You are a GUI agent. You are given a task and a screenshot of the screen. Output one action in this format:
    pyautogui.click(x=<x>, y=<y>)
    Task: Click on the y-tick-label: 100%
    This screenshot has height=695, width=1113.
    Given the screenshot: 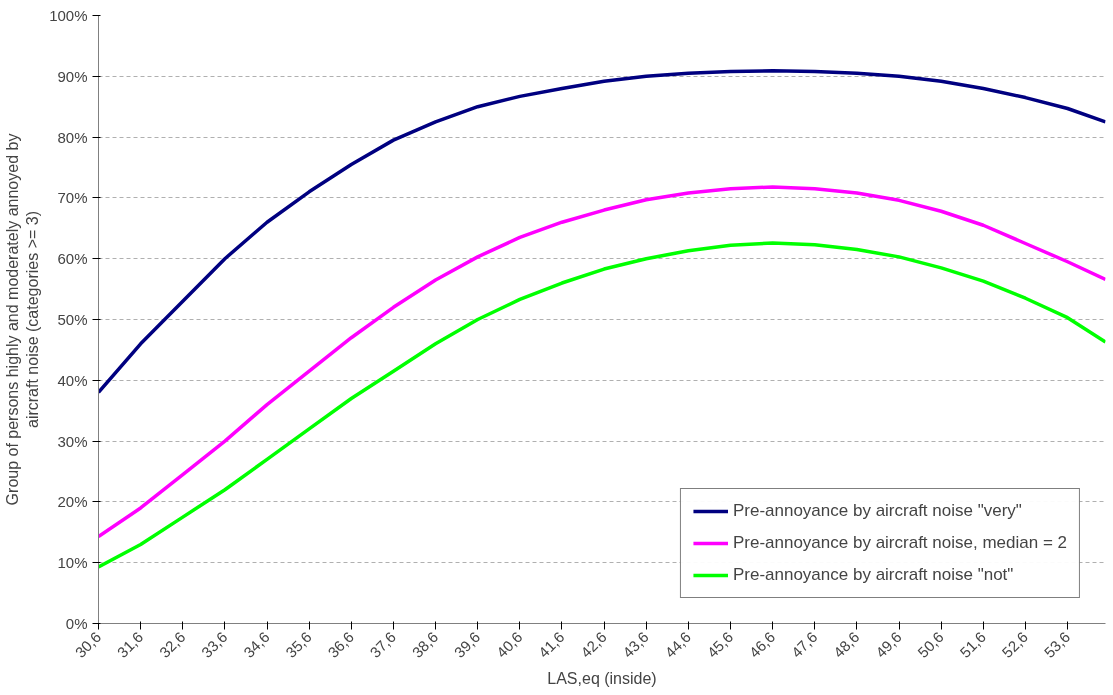 What is the action you would take?
    pyautogui.click(x=68, y=15)
    